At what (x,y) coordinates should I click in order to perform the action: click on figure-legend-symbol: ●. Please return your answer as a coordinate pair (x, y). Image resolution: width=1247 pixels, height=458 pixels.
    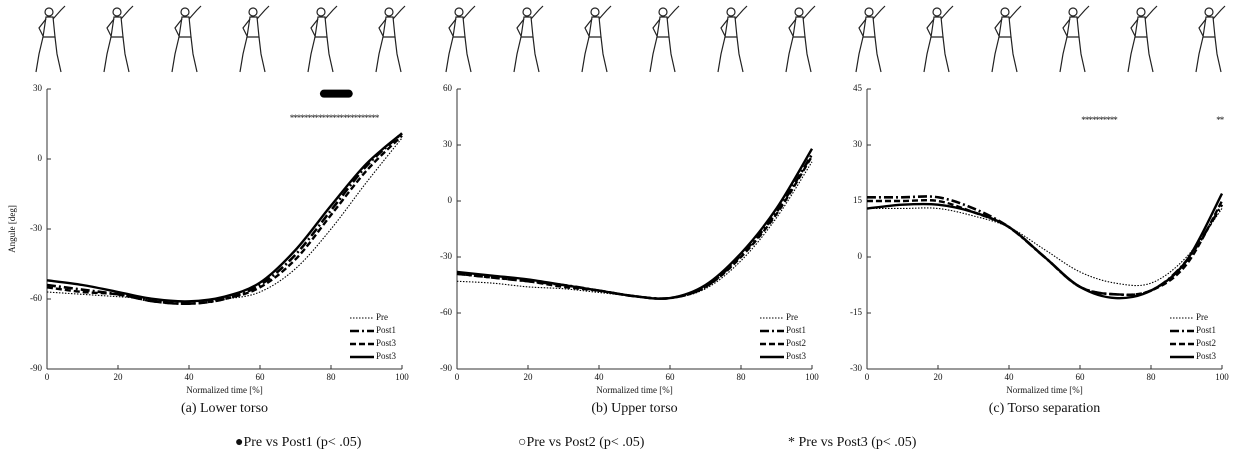
    Looking at the image, I should click on (239, 442).